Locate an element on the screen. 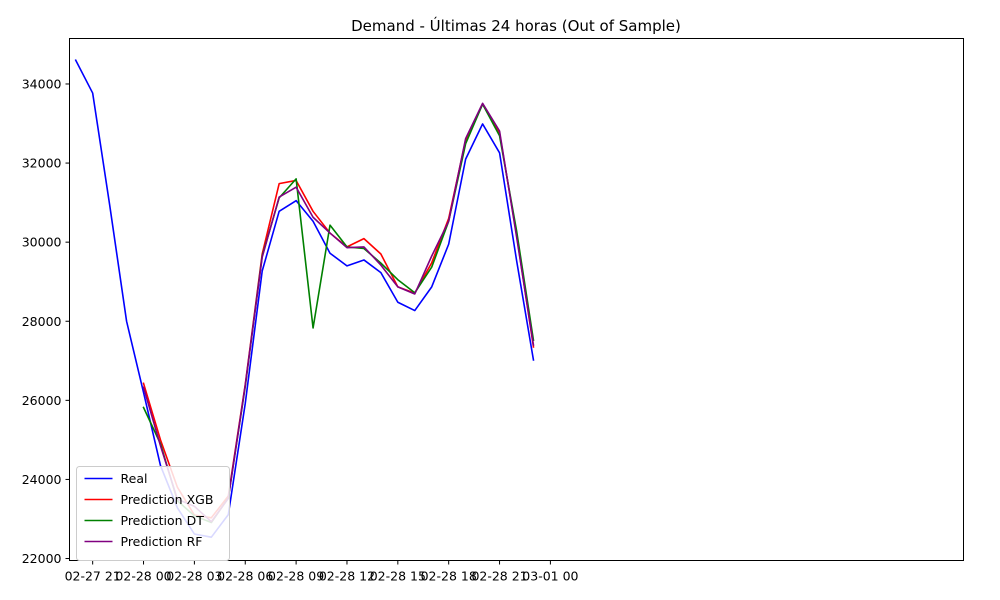 This screenshot has width=1000, height=600. legend-item-prediction-dt: Prediction DT is located at coordinates (144, 520).